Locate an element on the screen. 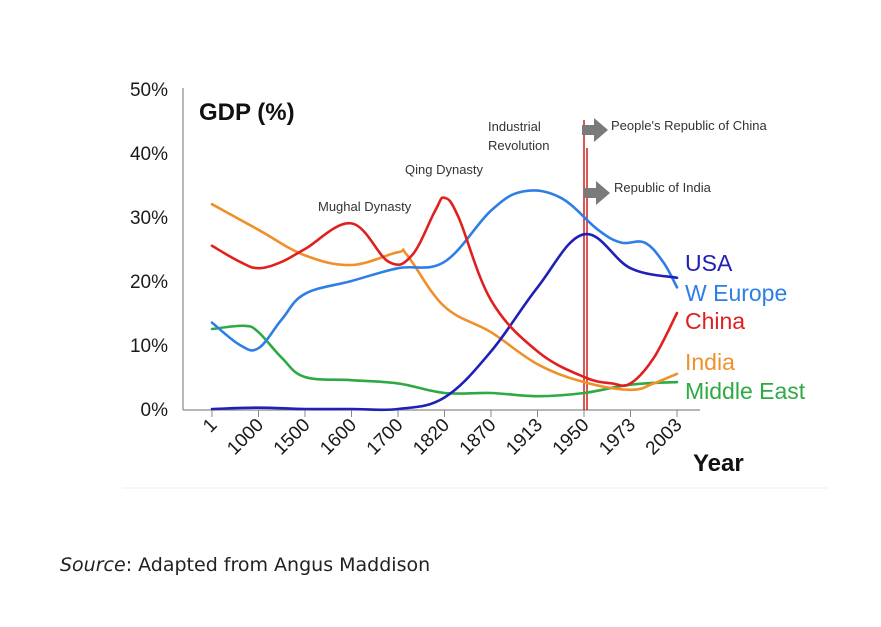 This screenshot has width=881, height=627. x-tick-label: 2003 is located at coordinates (664, 437).